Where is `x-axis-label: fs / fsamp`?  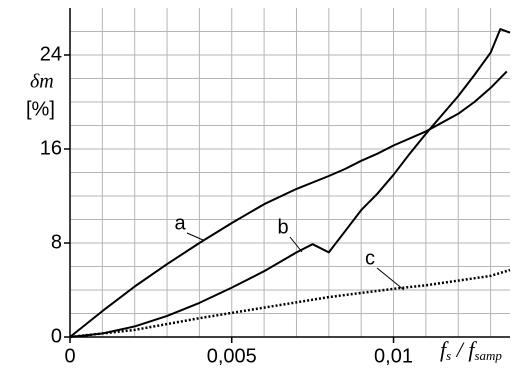 x-axis-label: fs / fsamp is located at coordinates (471, 350).